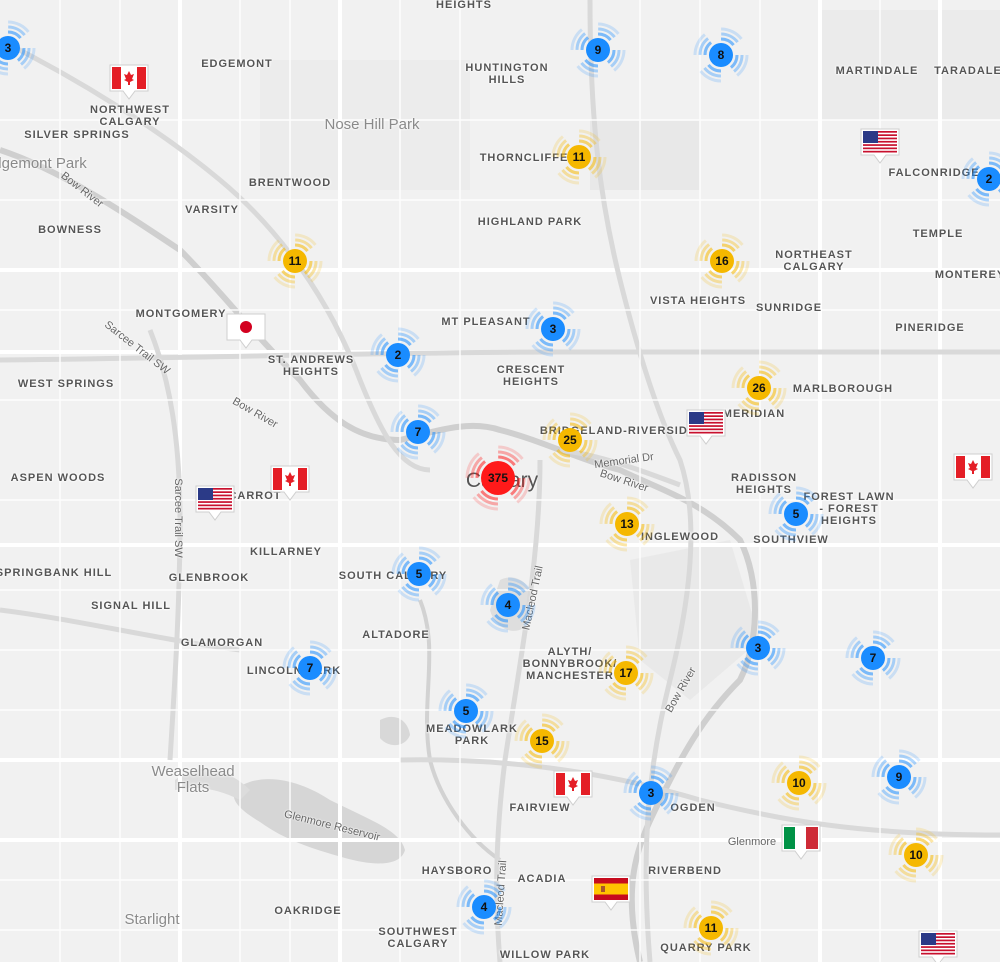  I want to click on cluster-count: 17, so click(626, 673).